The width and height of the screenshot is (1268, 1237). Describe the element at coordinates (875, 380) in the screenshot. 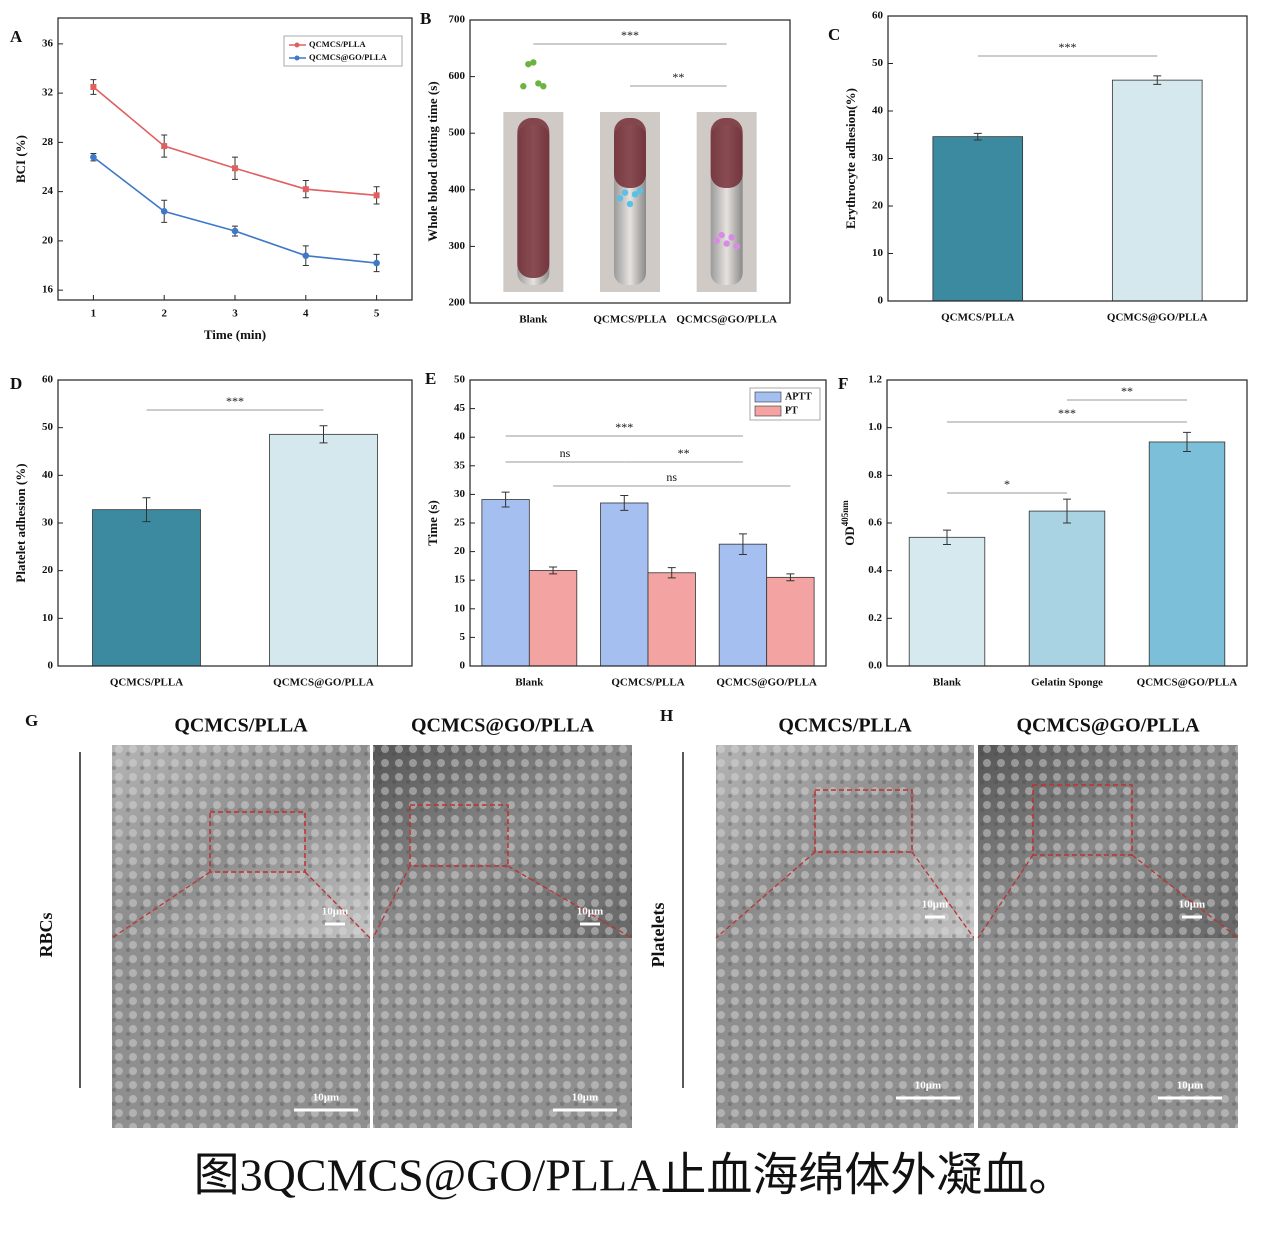

I see `y-tick-label: 1.2` at that location.